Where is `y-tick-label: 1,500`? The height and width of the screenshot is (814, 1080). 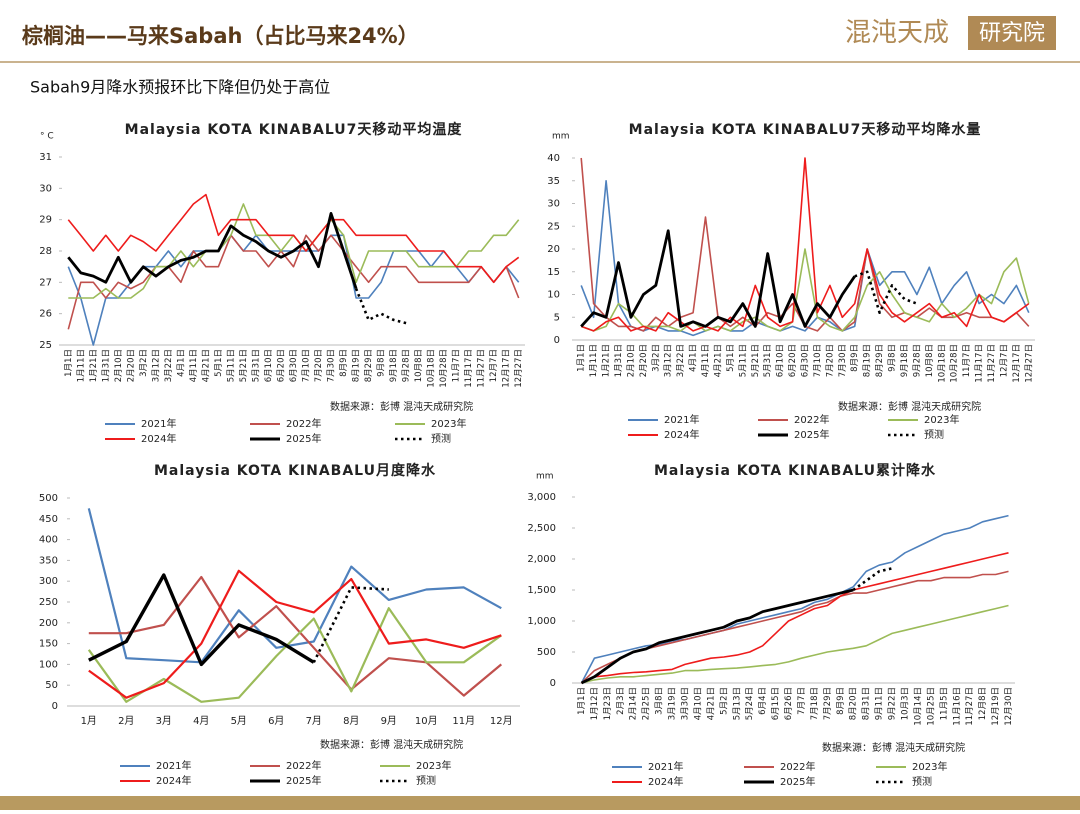
y-tick-label: 1,500 is located at coordinates (541, 590).